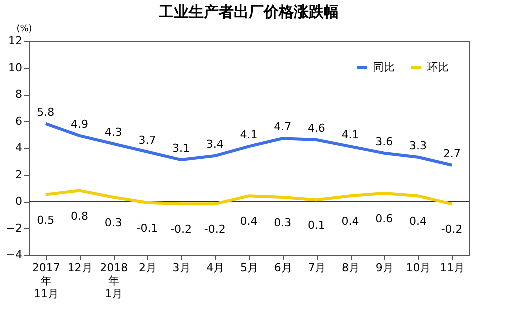 This screenshot has height=326, width=512. Describe the element at coordinates (113, 132) in the screenshot. I see `data-label: 4.3` at that location.